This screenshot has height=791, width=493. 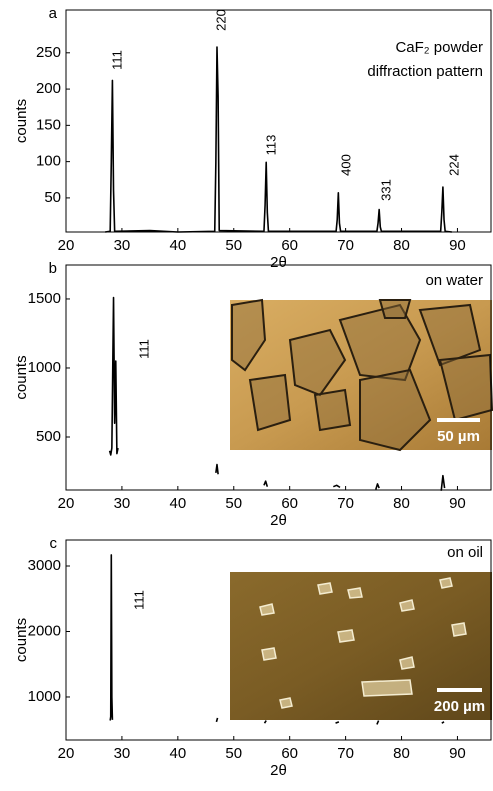 I want to click on peak-label: 113, so click(x=270, y=145).